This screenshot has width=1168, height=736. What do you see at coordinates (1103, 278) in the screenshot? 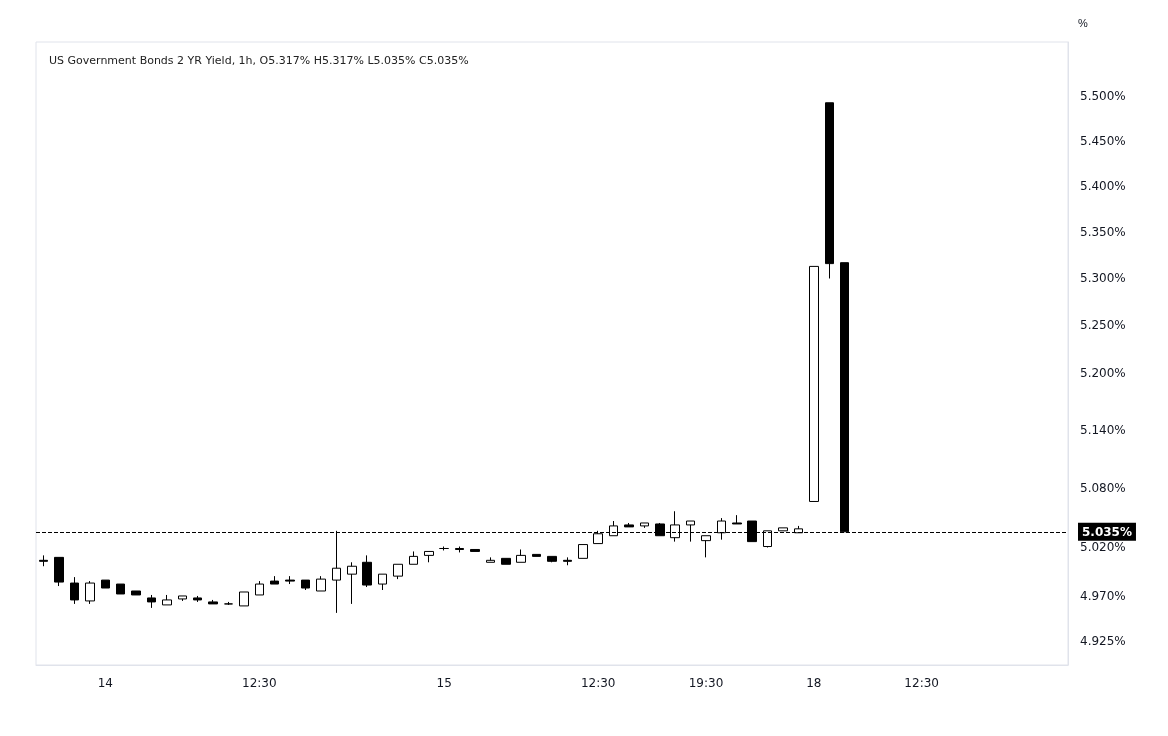
I see `y-tick-label: 5.300%` at bounding box center [1103, 278].